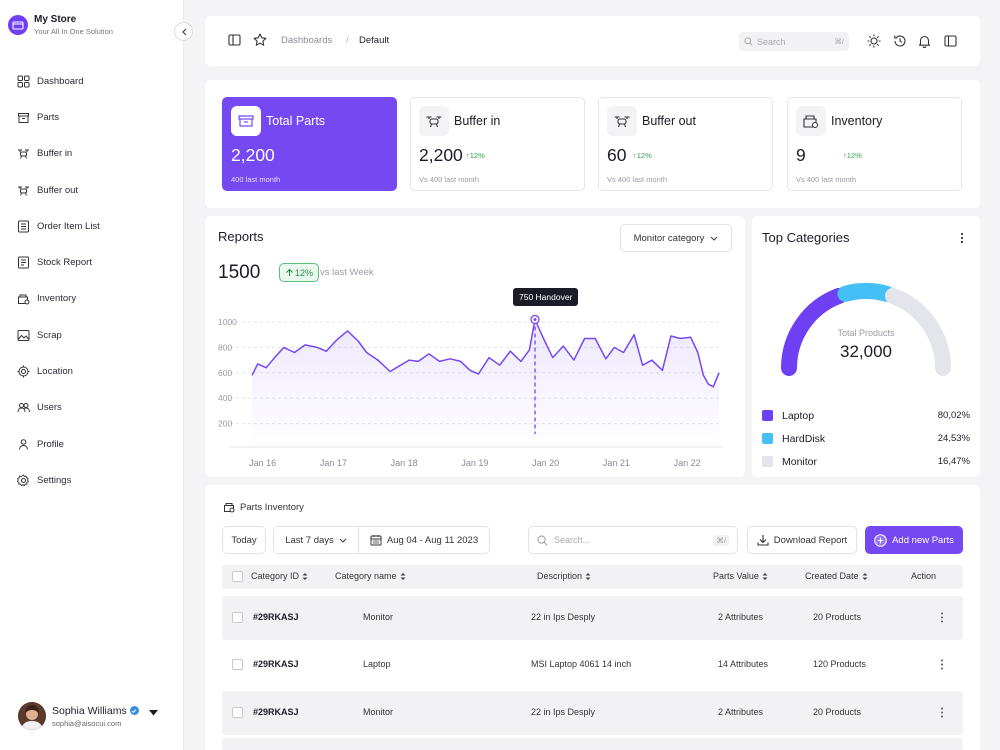 The image size is (1000, 750). What do you see at coordinates (432, 540) in the screenshot?
I see `date-range-value: Aug 04 - Aug 11 2023` at bounding box center [432, 540].